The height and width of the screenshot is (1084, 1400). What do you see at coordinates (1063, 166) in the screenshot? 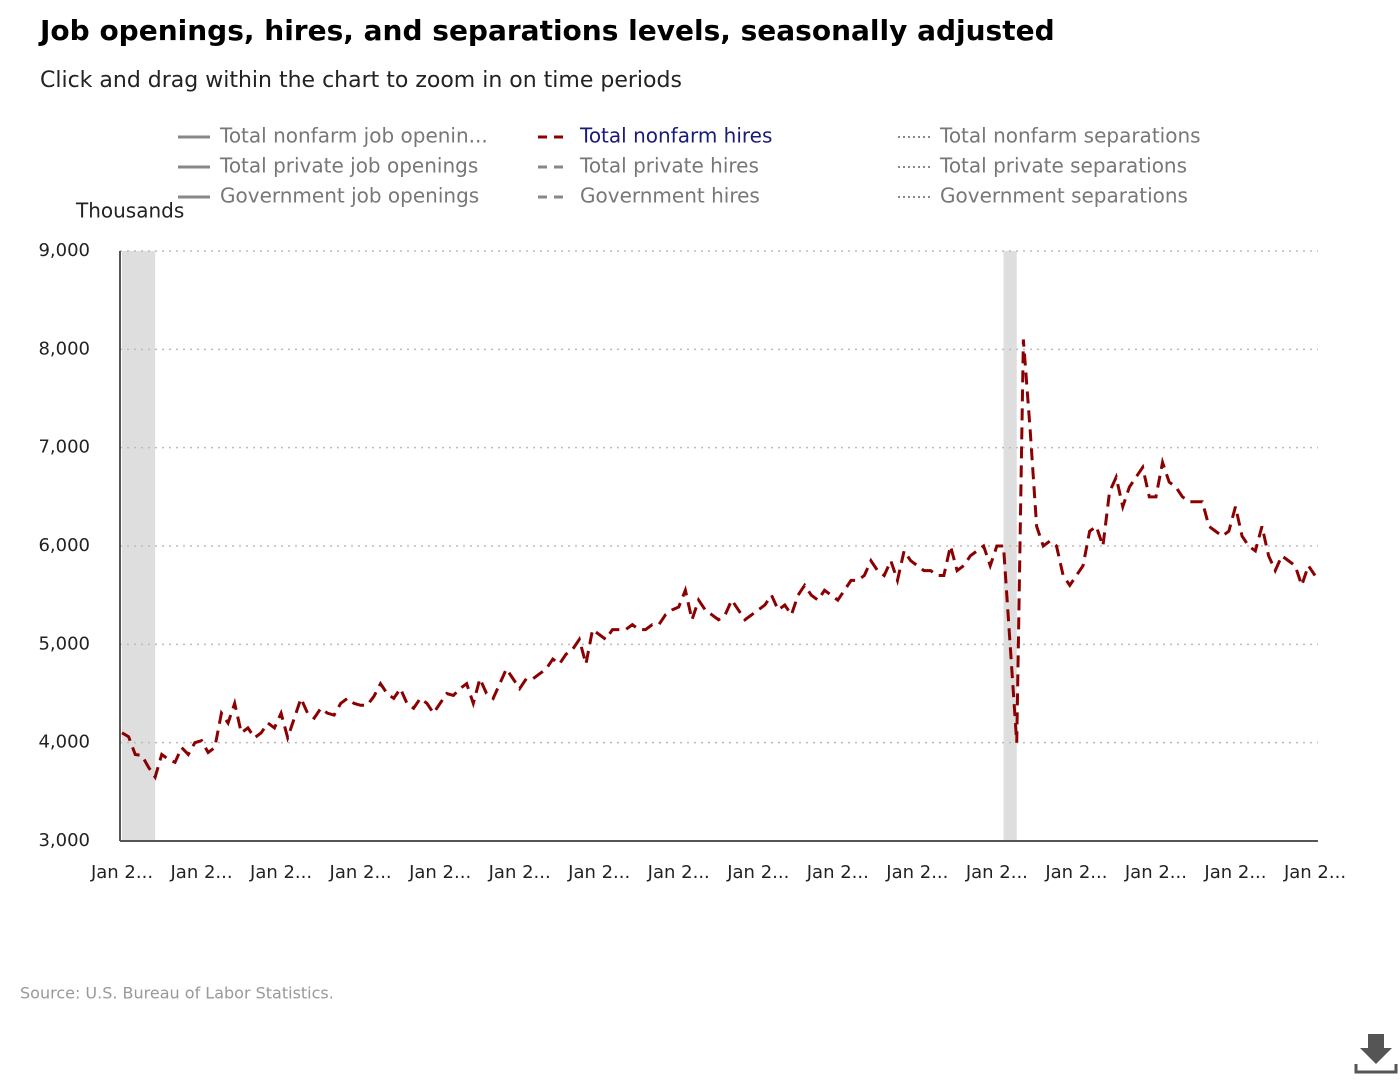
I see `legend-label: Total private separations` at bounding box center [1063, 166].